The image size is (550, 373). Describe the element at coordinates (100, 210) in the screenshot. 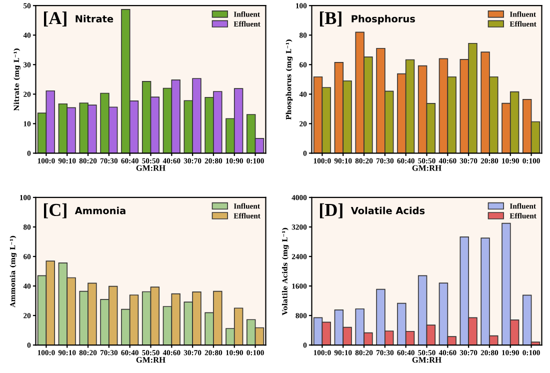

I see `text: Ammonia` at that location.